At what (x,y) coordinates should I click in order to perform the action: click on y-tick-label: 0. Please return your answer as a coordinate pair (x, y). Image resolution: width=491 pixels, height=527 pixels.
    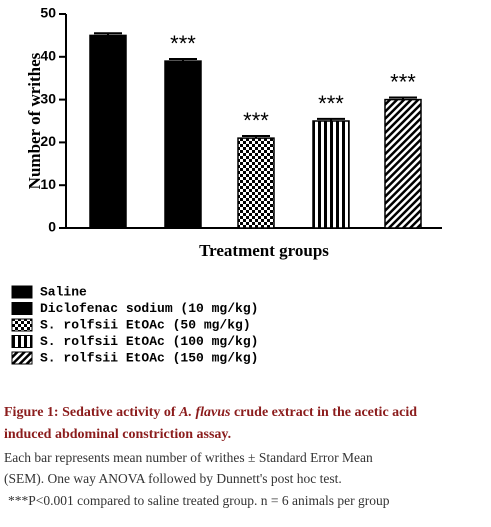
    Looking at the image, I should click on (52, 227).